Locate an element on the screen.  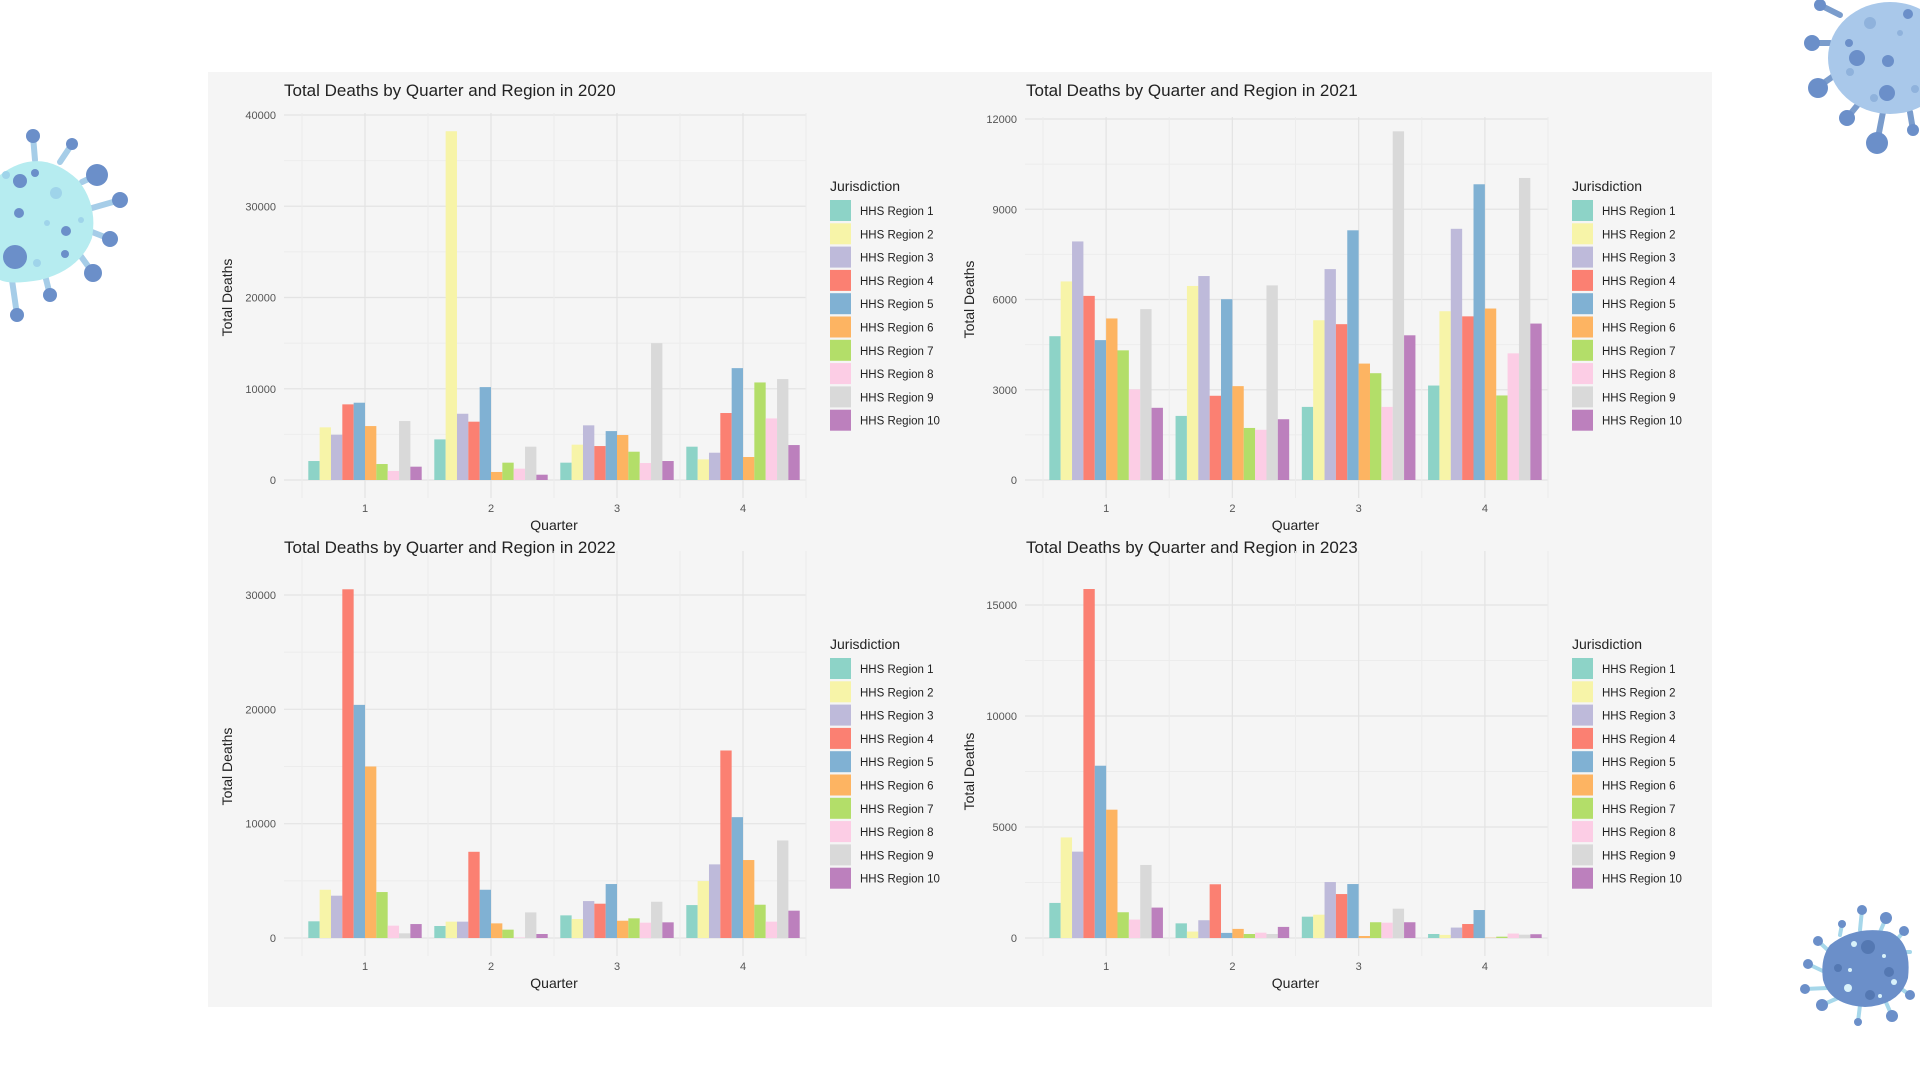
bar-hhs-region-10-q3 is located at coordinates (668, 930).